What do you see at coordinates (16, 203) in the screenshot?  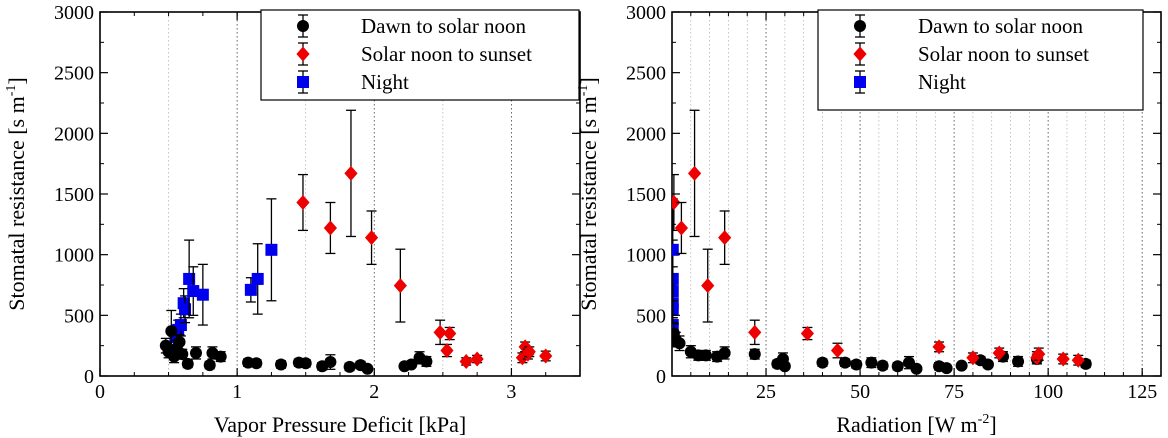 I see `y-axis-label-main: Stomatal resistance [s m` at bounding box center [16, 203].